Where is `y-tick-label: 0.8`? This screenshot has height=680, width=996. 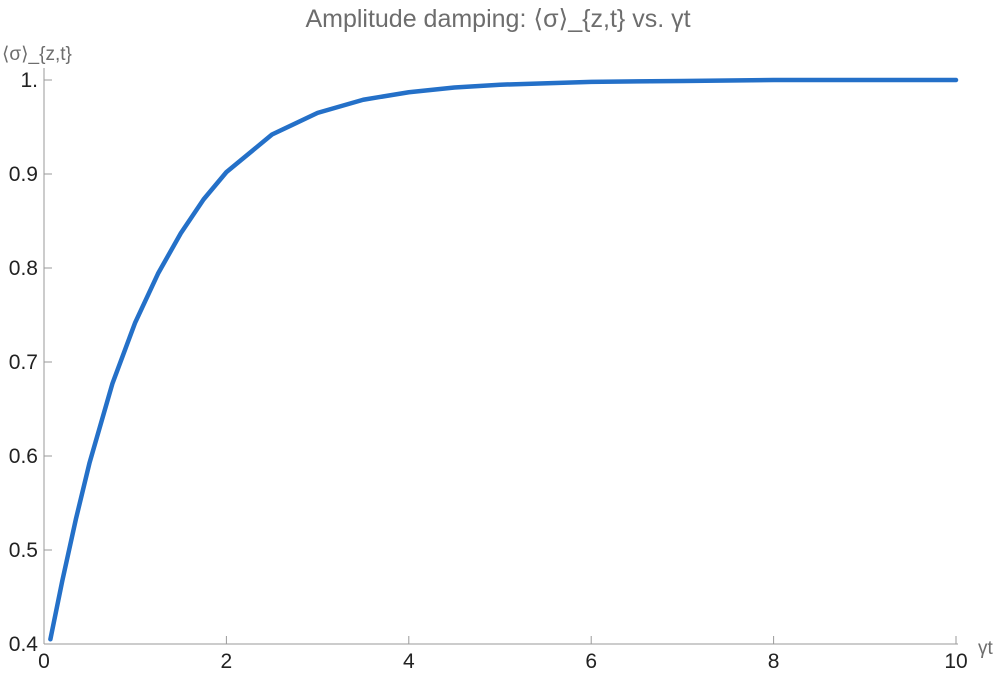 y-tick-label: 0.8 is located at coordinates (23, 268).